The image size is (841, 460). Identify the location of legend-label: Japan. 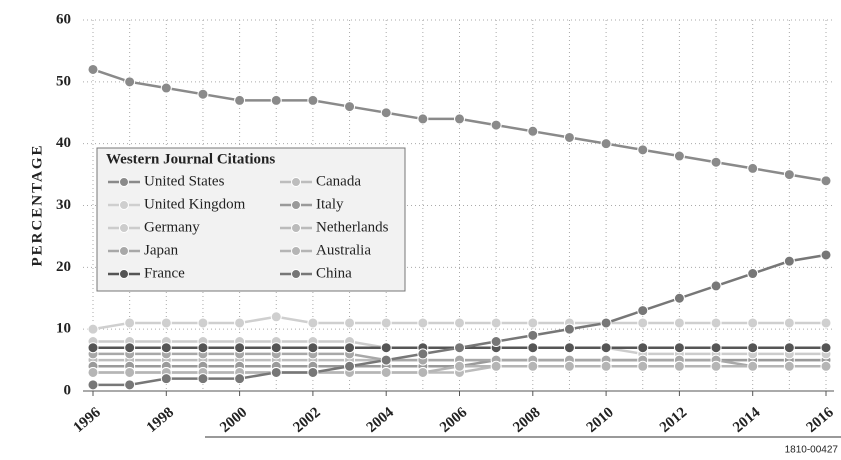
(161, 250).